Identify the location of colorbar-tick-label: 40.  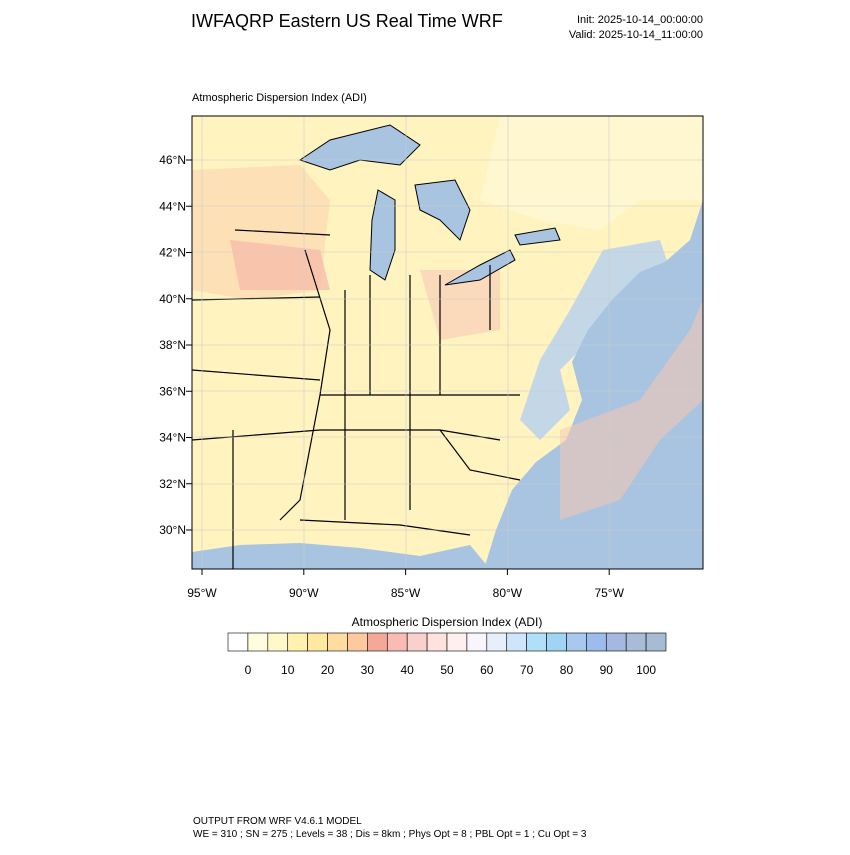
(408, 670).